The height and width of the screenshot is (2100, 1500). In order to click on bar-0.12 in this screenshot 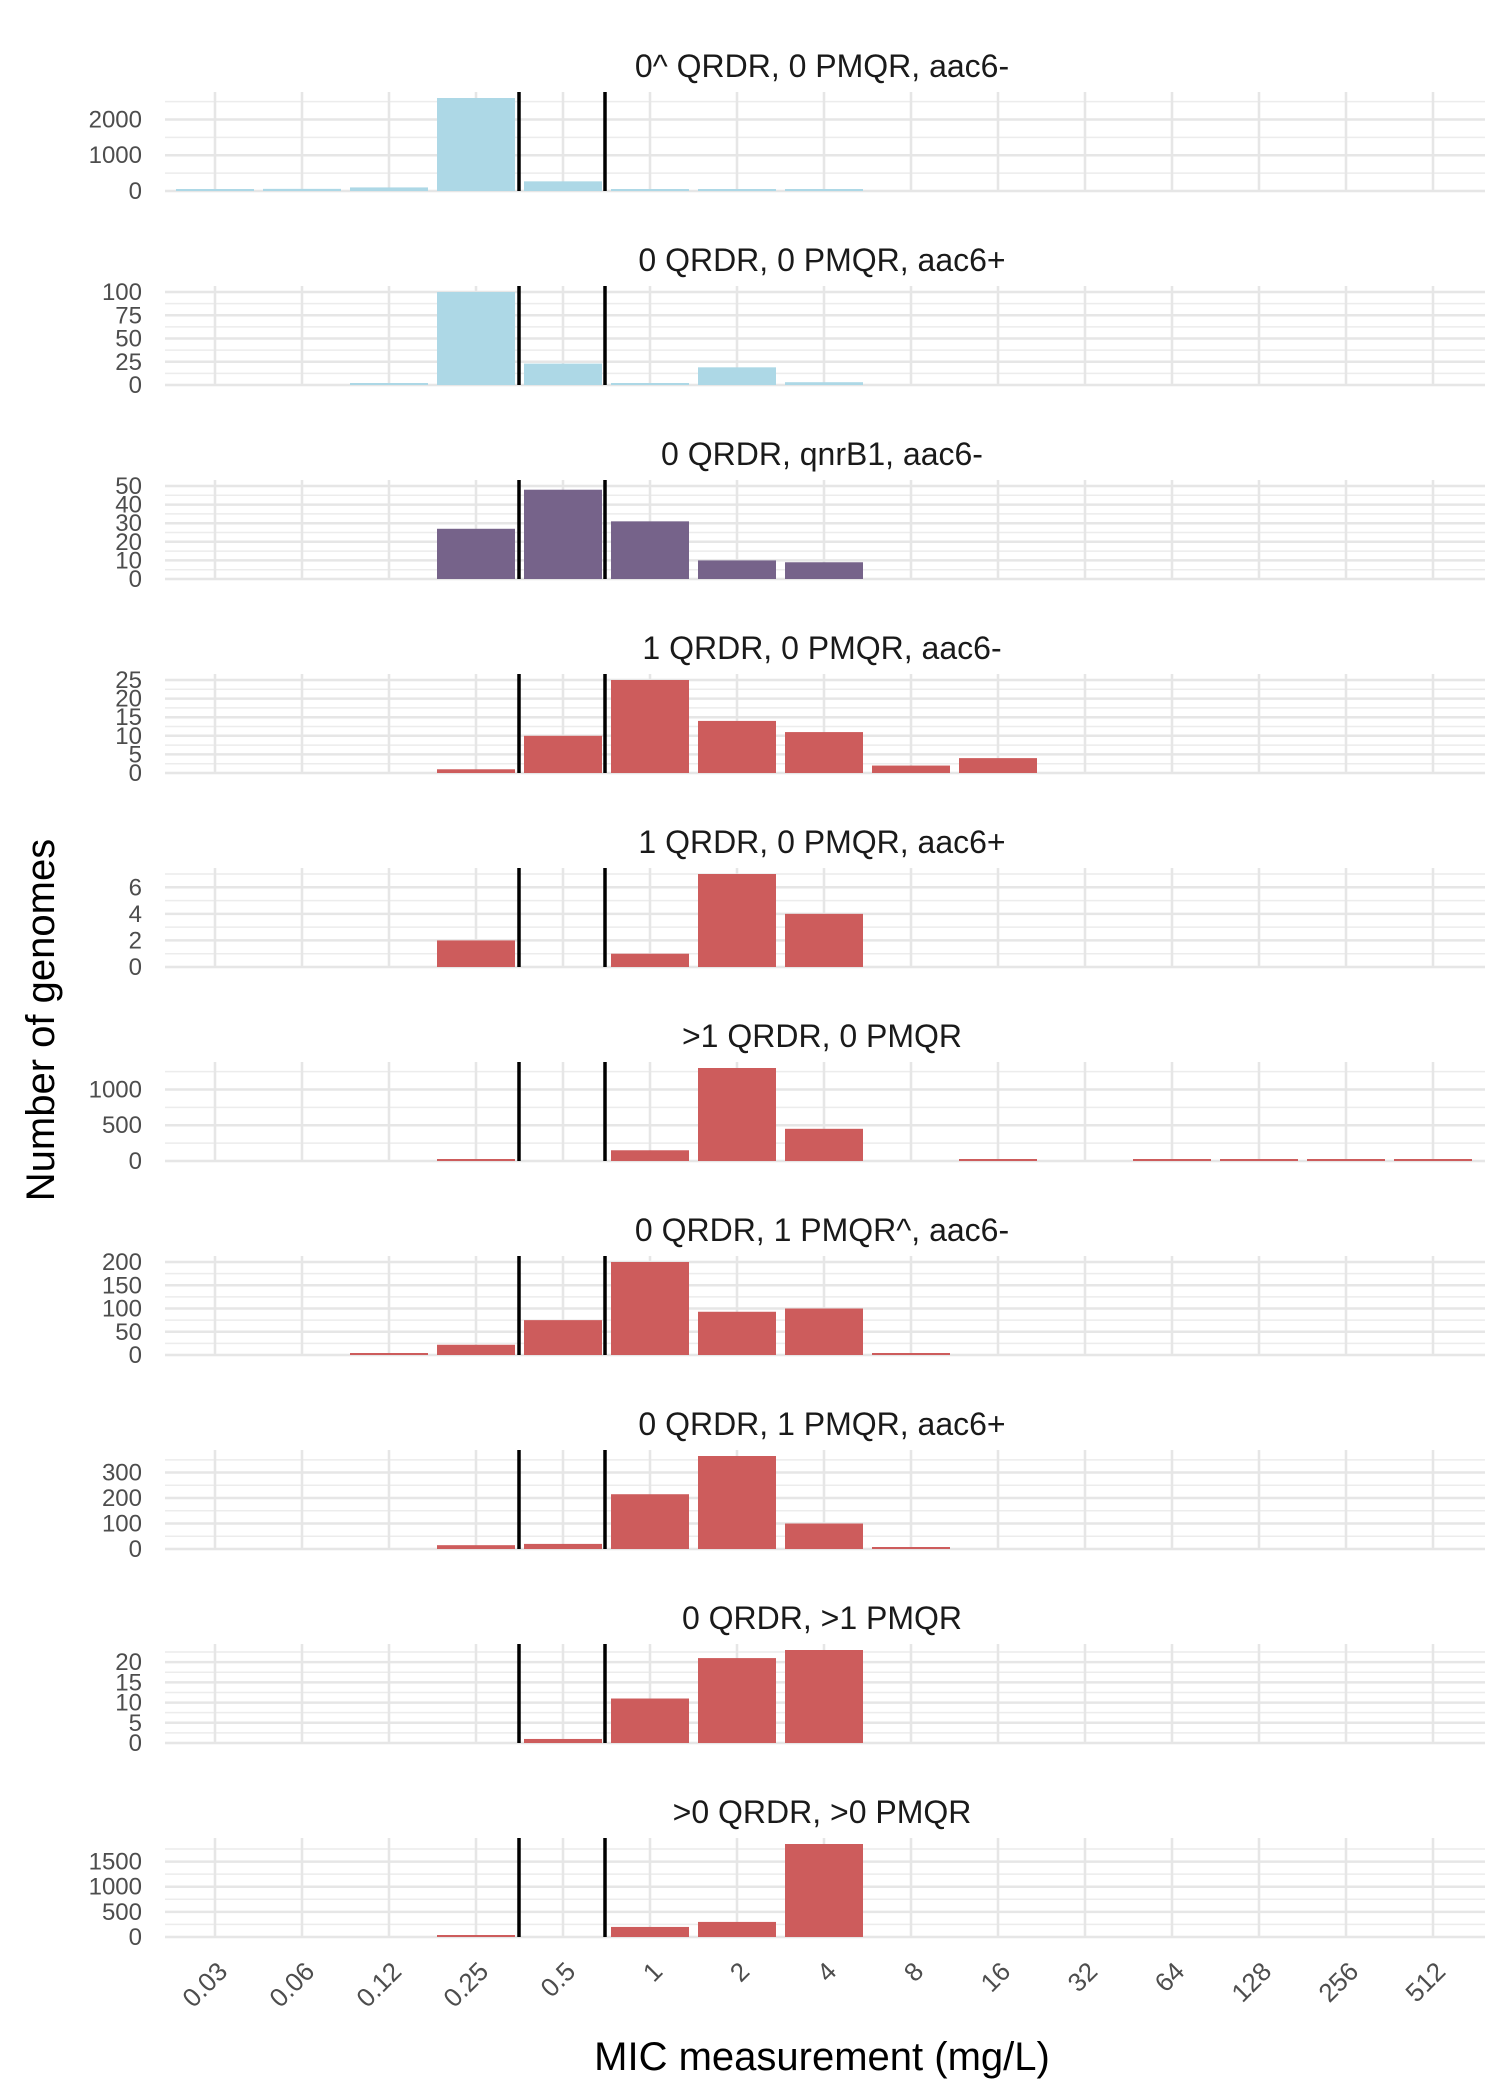, I will do `click(389, 384)`.